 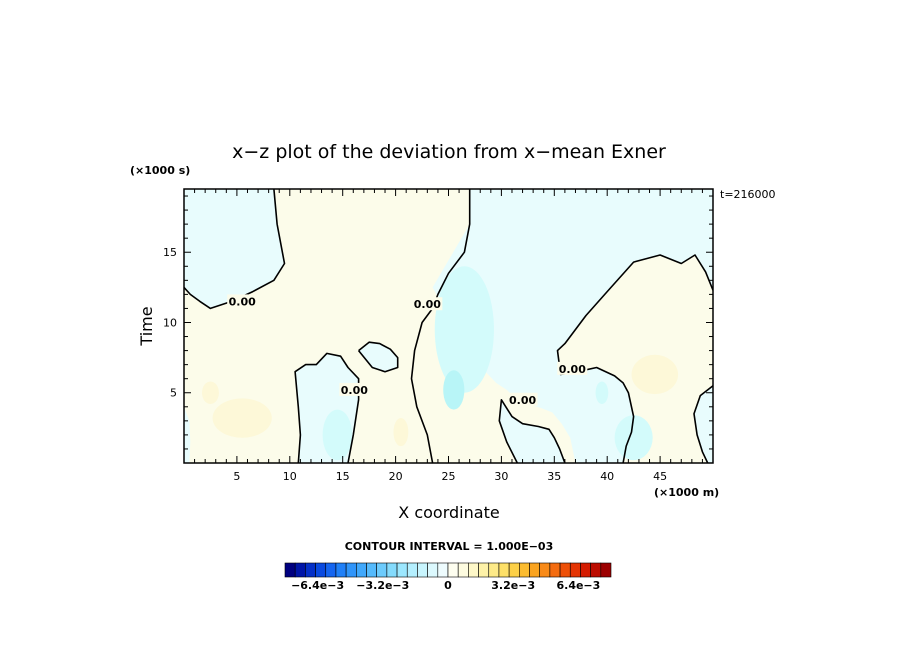 I want to click on colorbar-tick-label: −6.4e−3, so click(x=317, y=585).